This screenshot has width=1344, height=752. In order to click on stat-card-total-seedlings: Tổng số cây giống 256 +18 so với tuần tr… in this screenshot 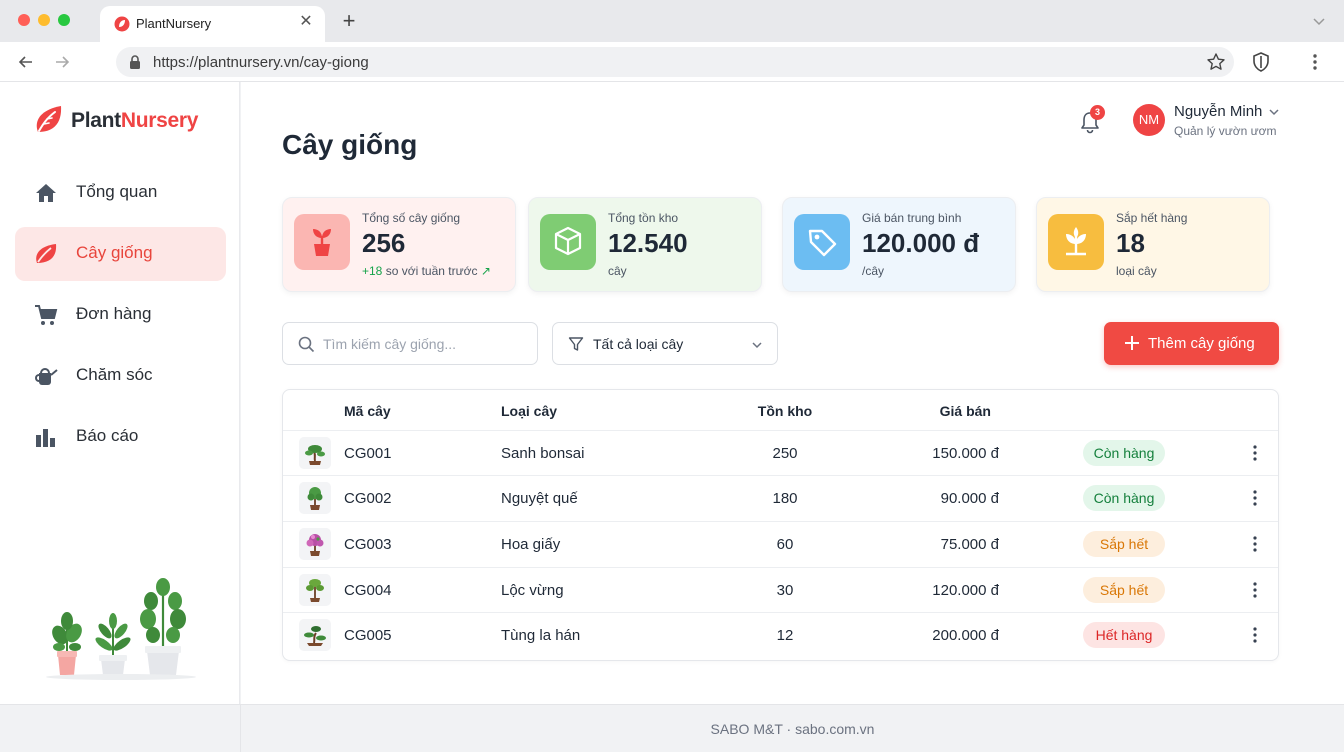, I will do `click(399, 244)`.